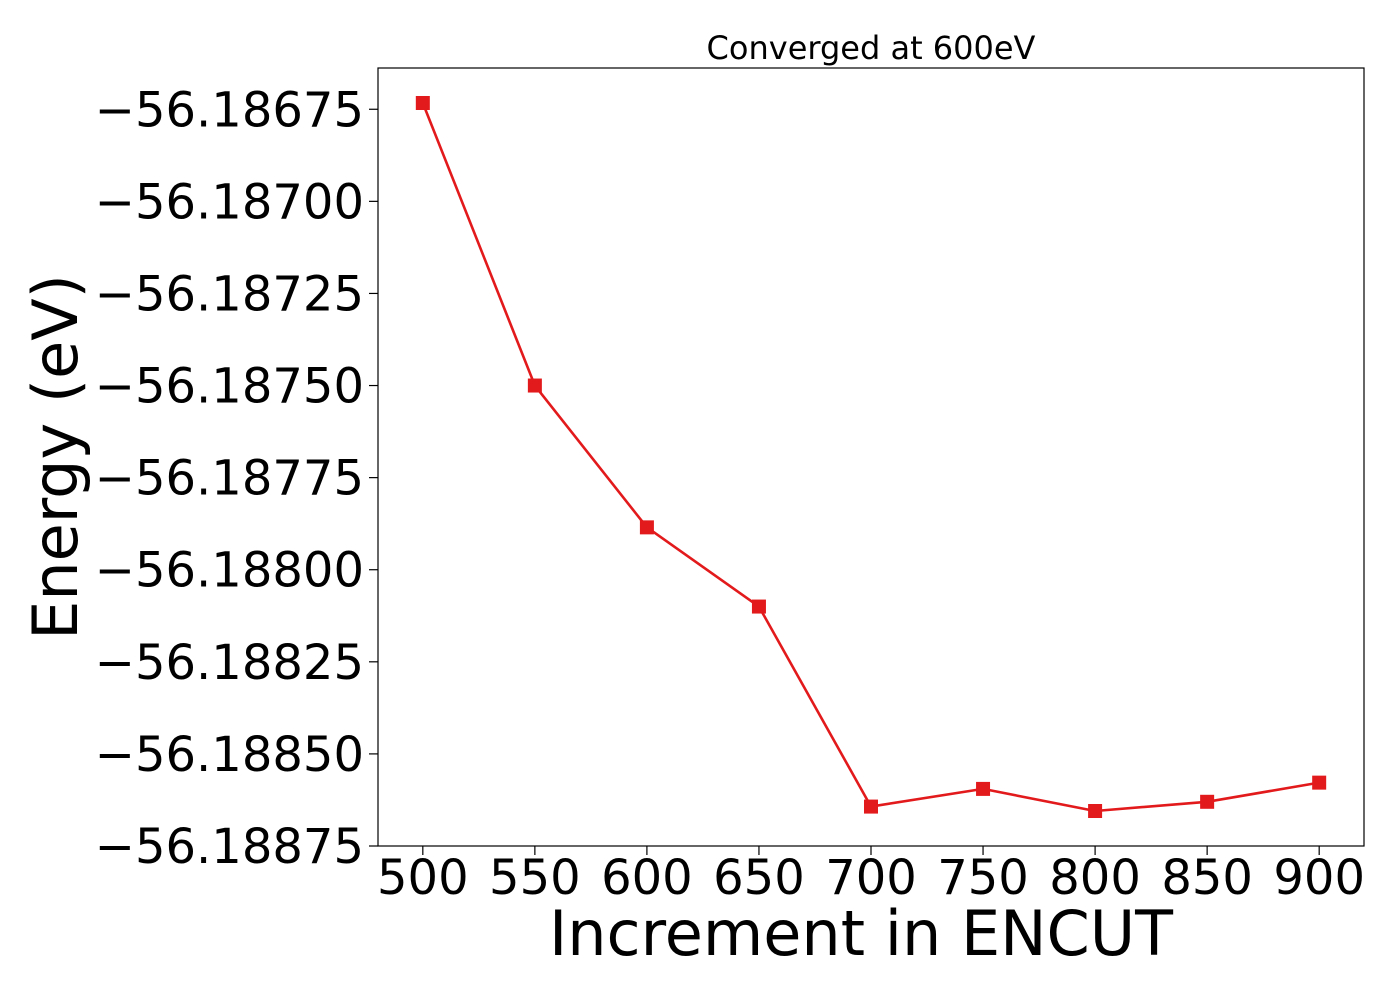  What do you see at coordinates (229, 755) in the screenshot?
I see `y-tick-label: −56.18850` at bounding box center [229, 755].